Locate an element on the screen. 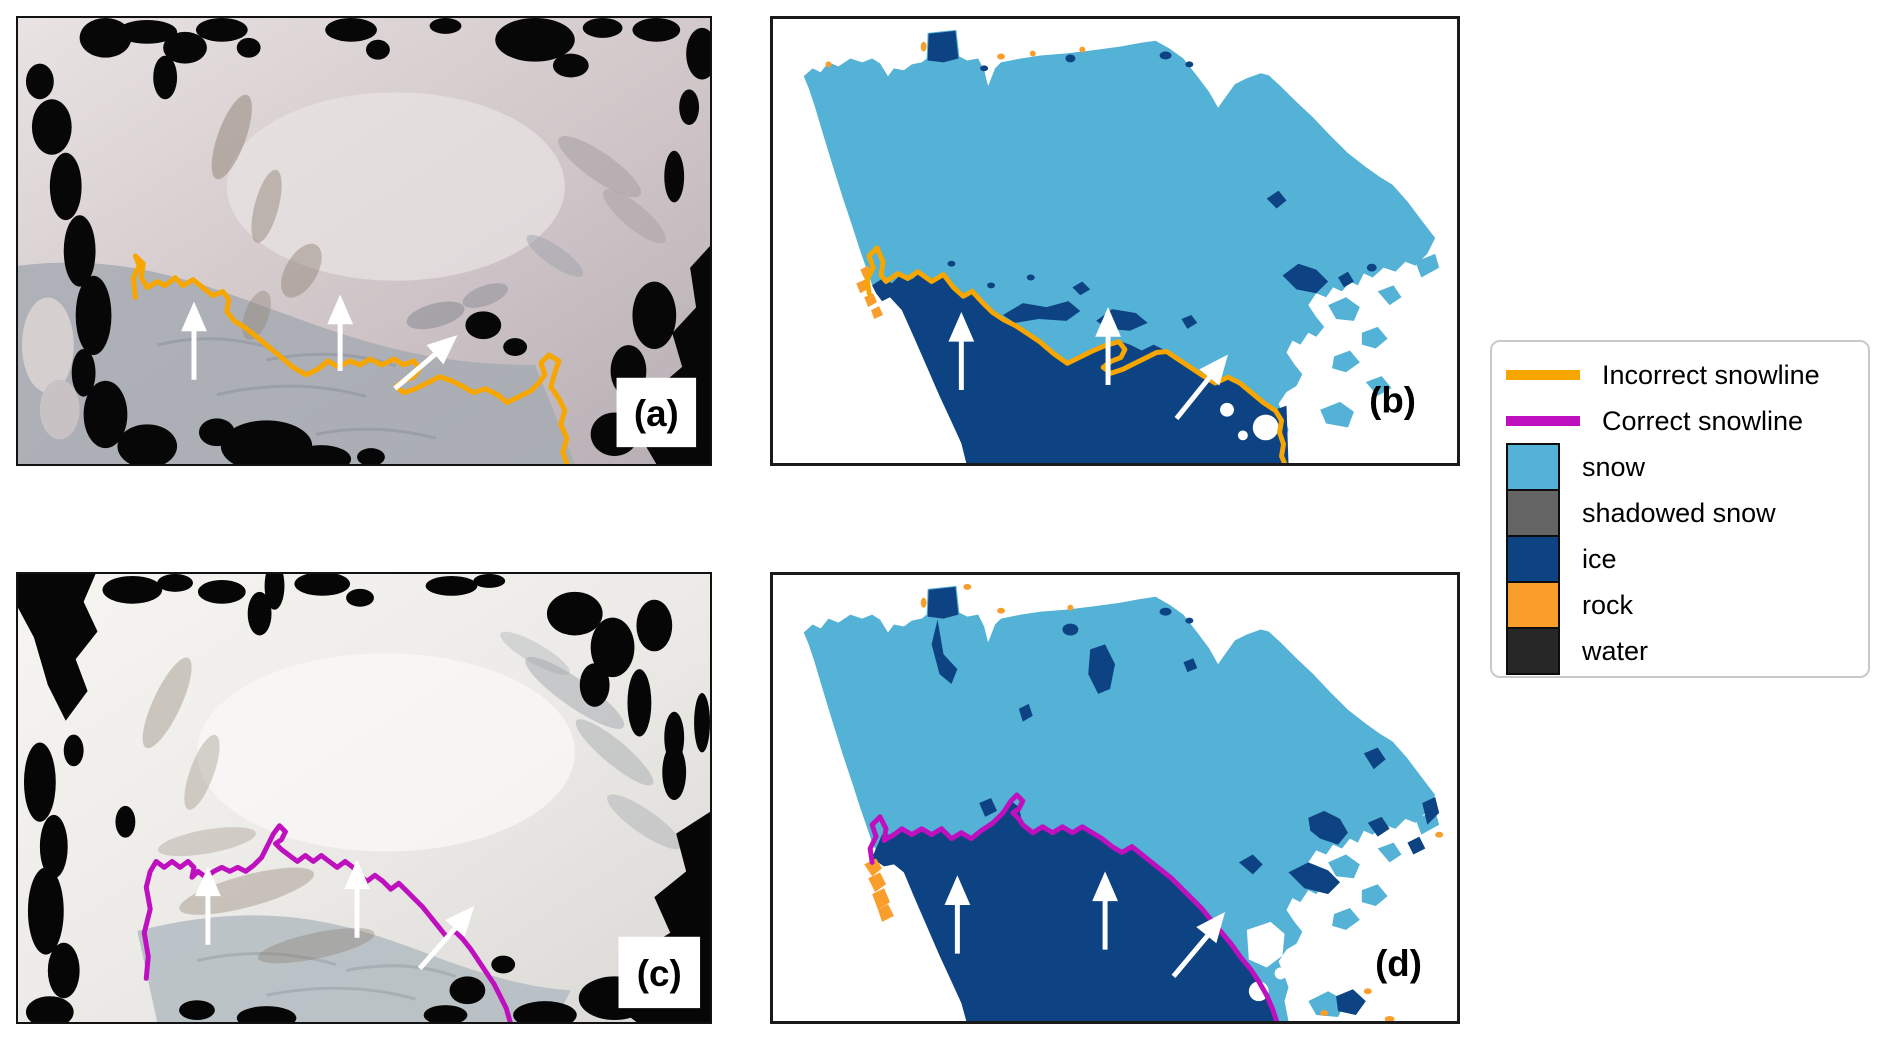 The image size is (1892, 1043). legend-item-snow: snow is located at coordinates (1687, 467).